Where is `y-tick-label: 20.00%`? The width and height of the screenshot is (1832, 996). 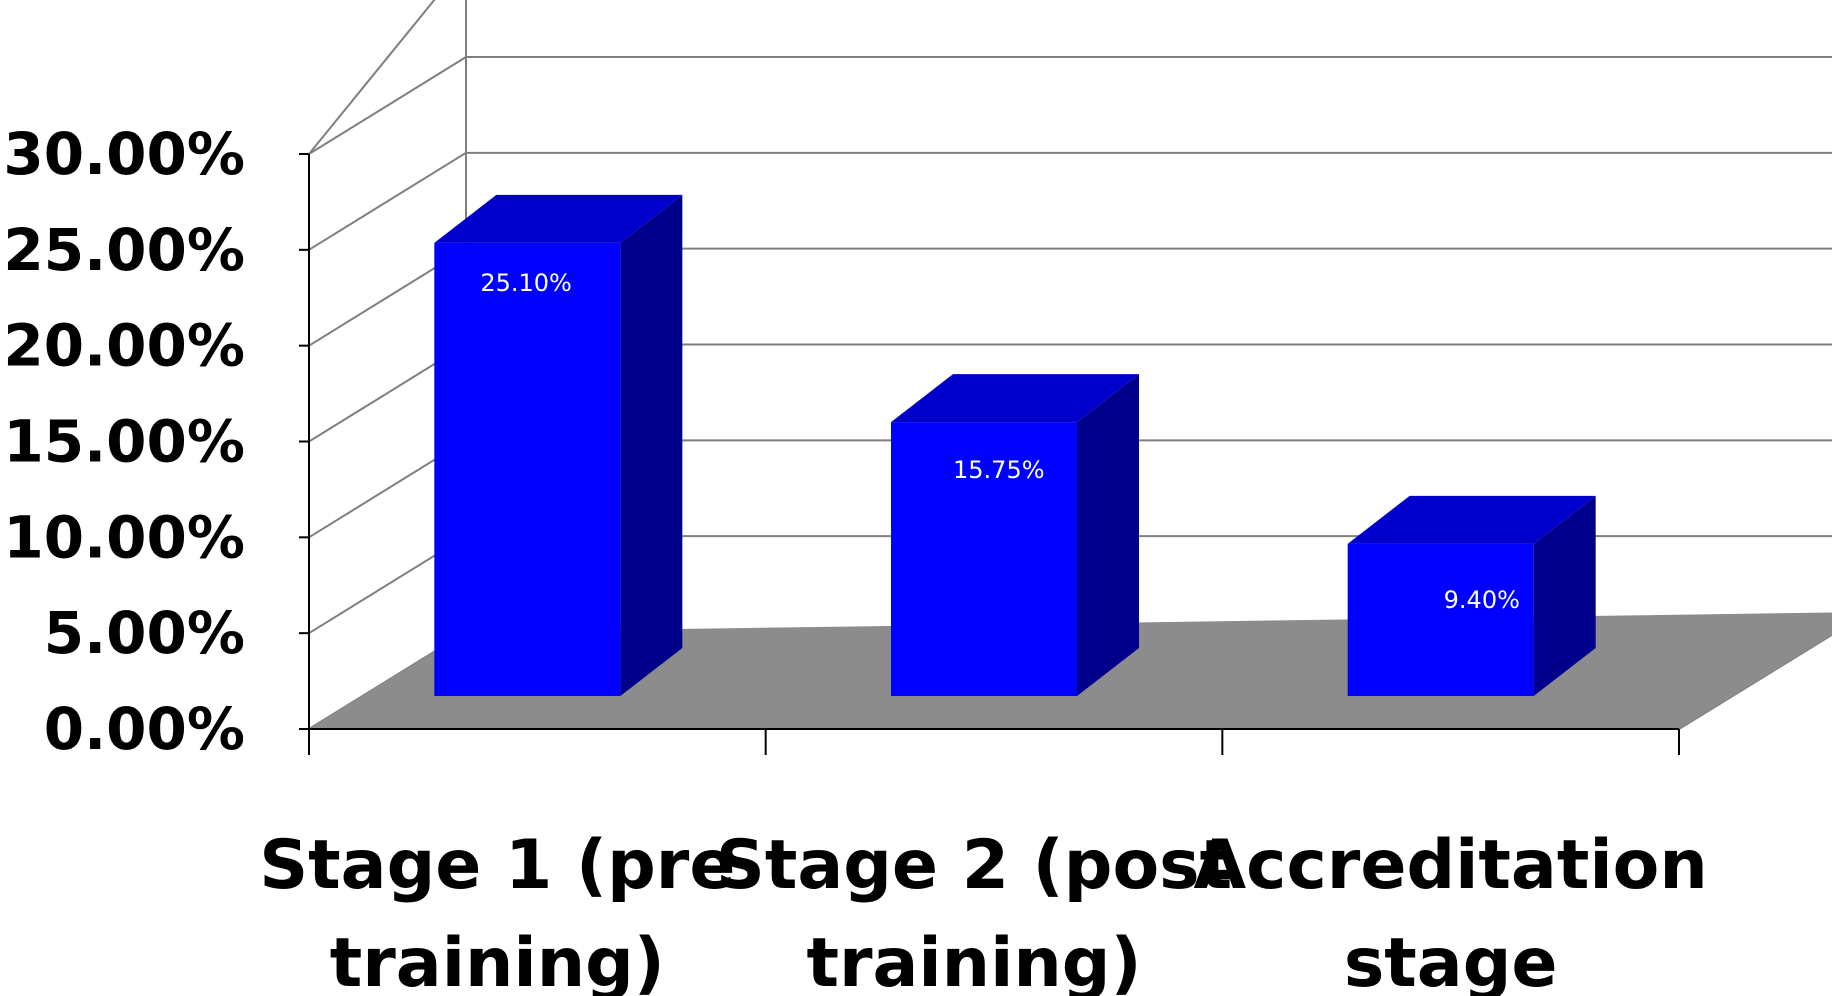 y-tick-label: 20.00% is located at coordinates (124, 346).